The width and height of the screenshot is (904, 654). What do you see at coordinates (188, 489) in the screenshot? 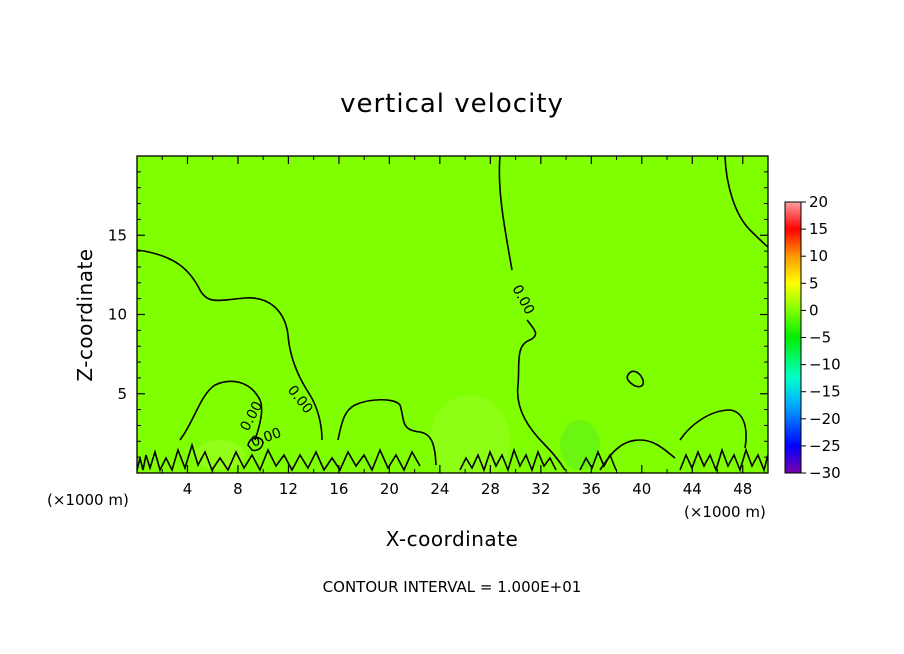
I see `x-tick-label: 4` at bounding box center [188, 489].